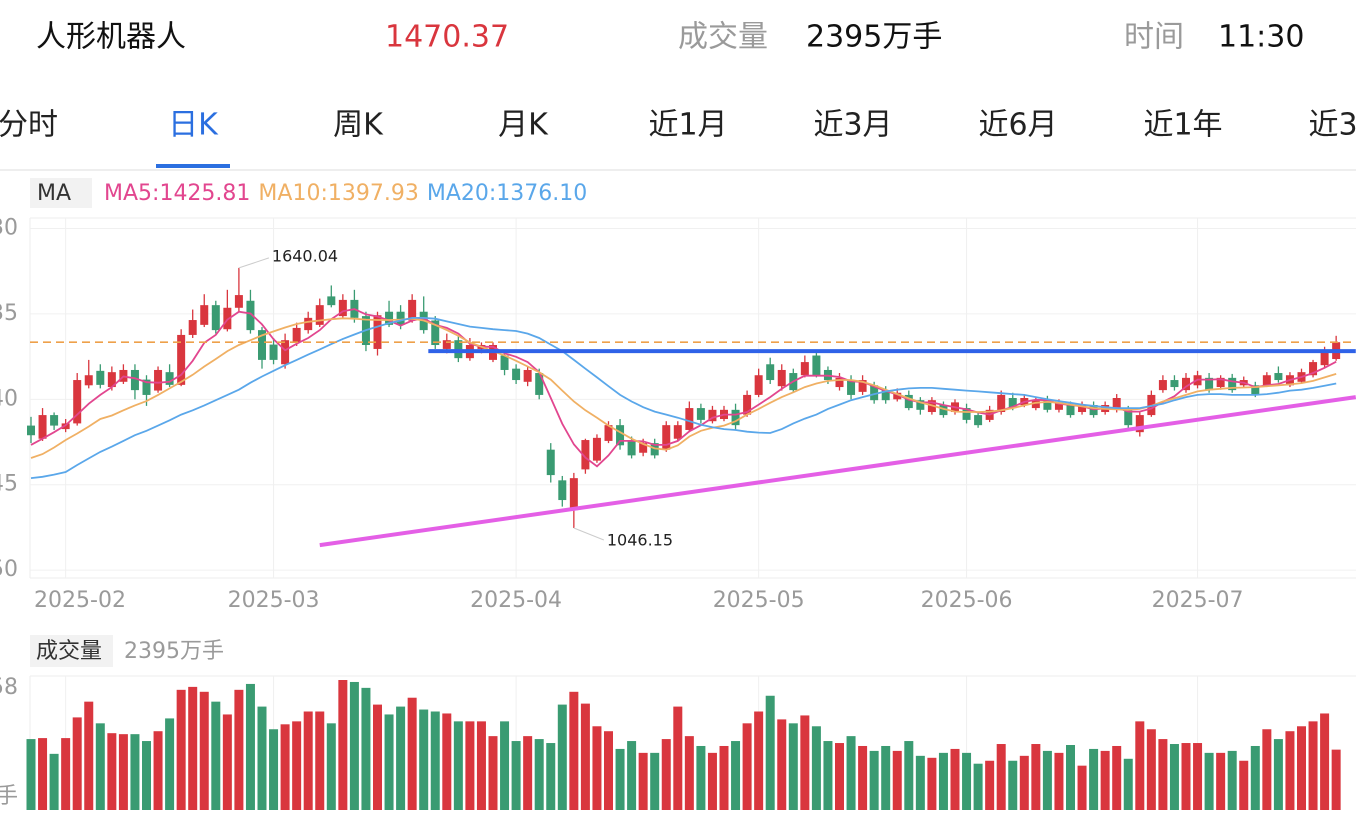 This screenshot has width=1356, height=824. I want to click on y-tick-label: 950, so click(9, 569).